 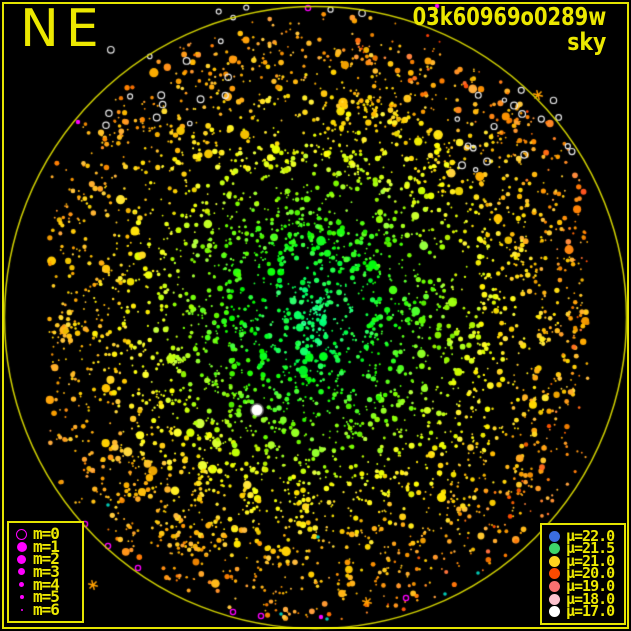 I want to click on legend-row: m=0, so click(x=46, y=533).